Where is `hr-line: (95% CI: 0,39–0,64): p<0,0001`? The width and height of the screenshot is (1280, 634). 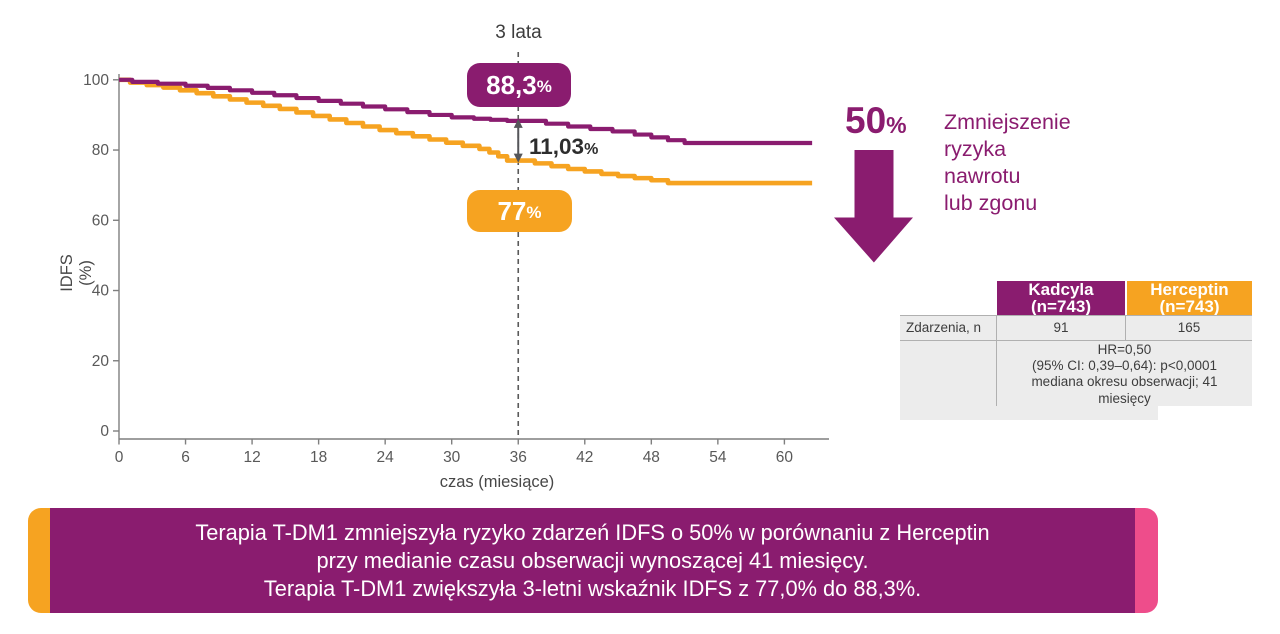
hr-line: (95% CI: 0,39–0,64): p<0,0001 is located at coordinates (1124, 366).